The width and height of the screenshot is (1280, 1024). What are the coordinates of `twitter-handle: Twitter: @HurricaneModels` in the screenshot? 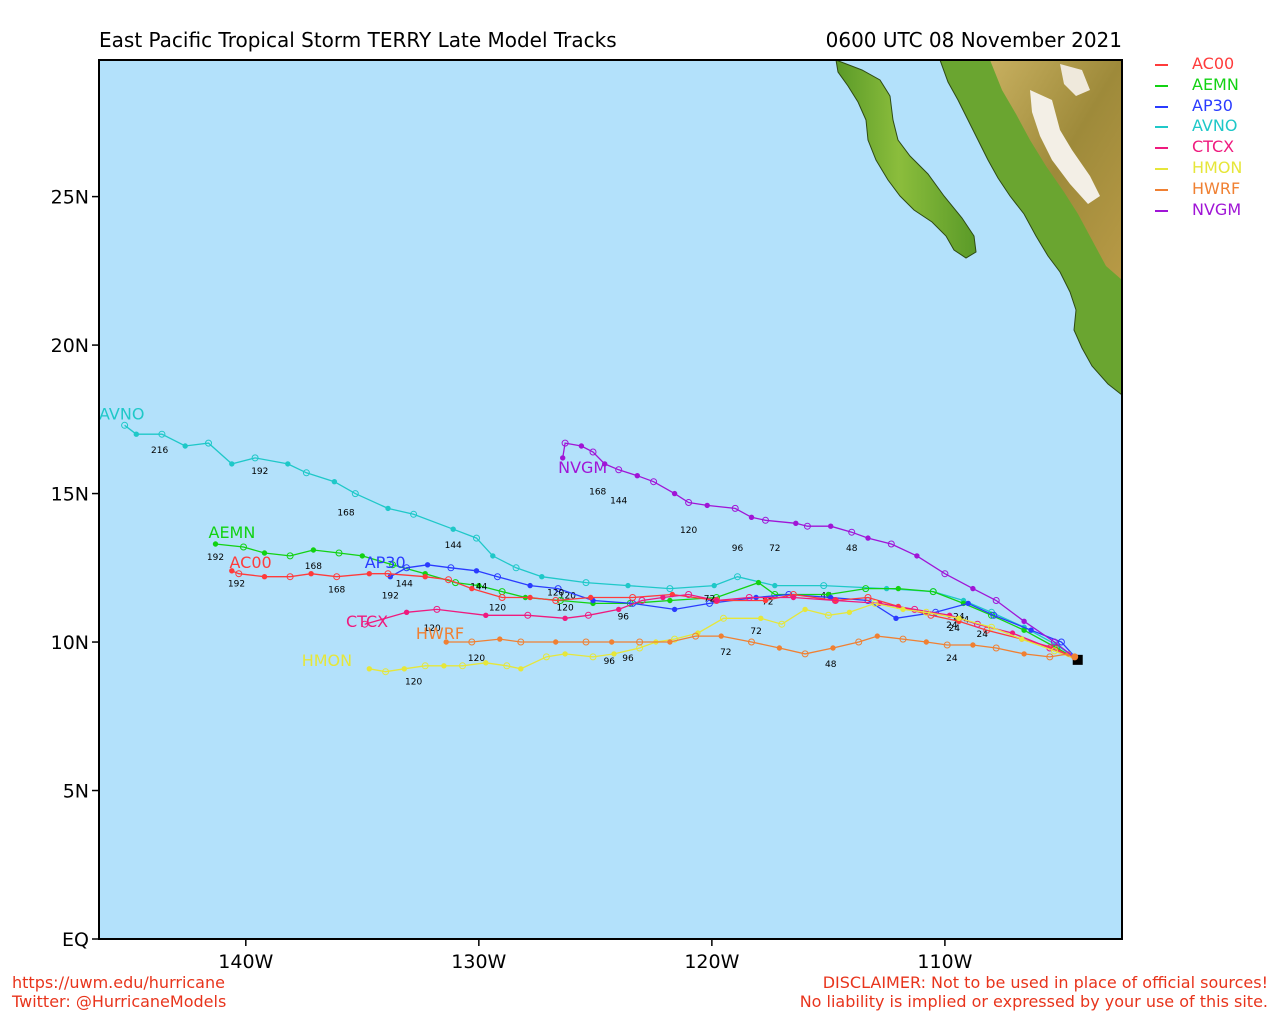 It's located at (119, 1001).